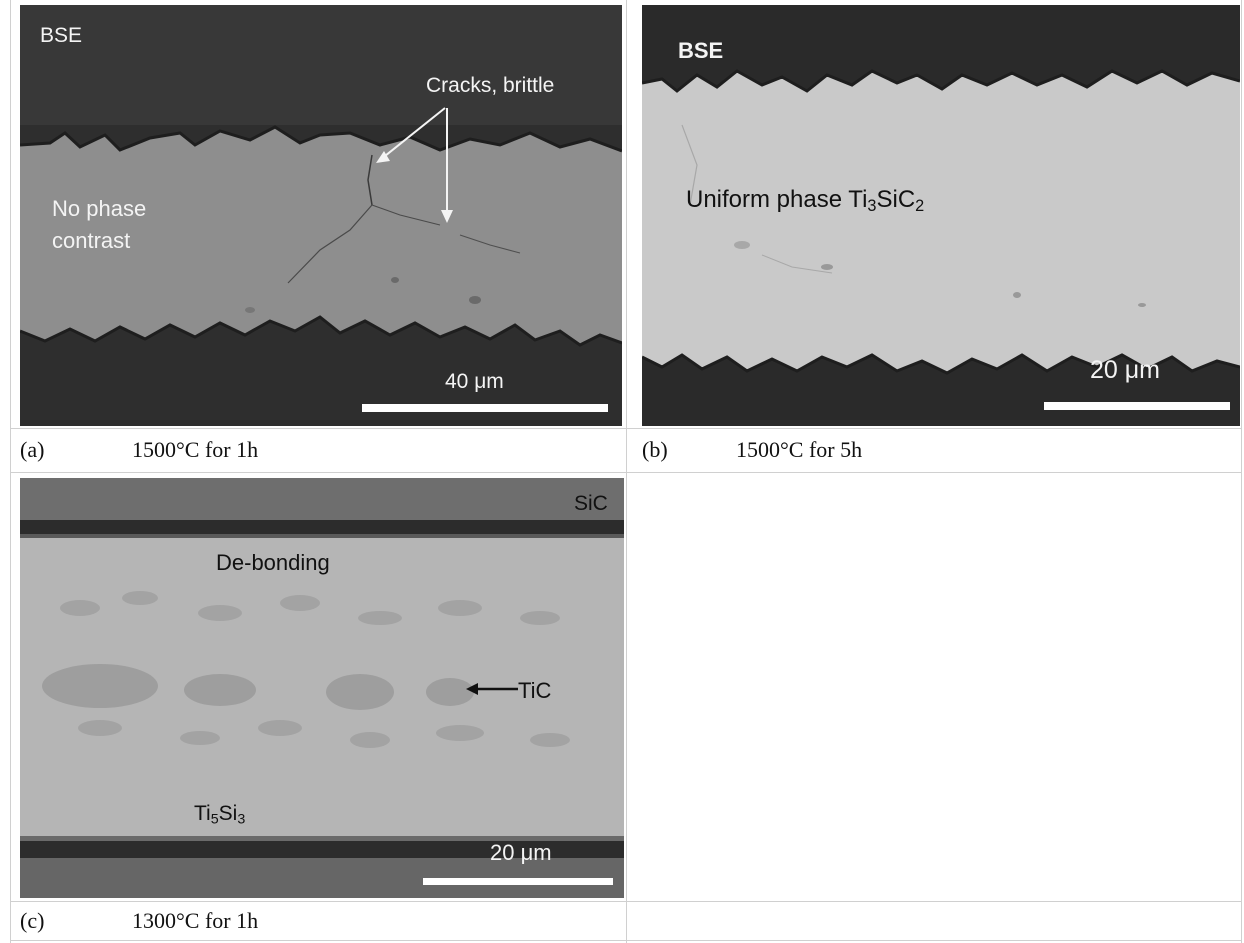 The image size is (1244, 943). What do you see at coordinates (591, 503) in the screenshot?
I see `sic-label: SiC` at bounding box center [591, 503].